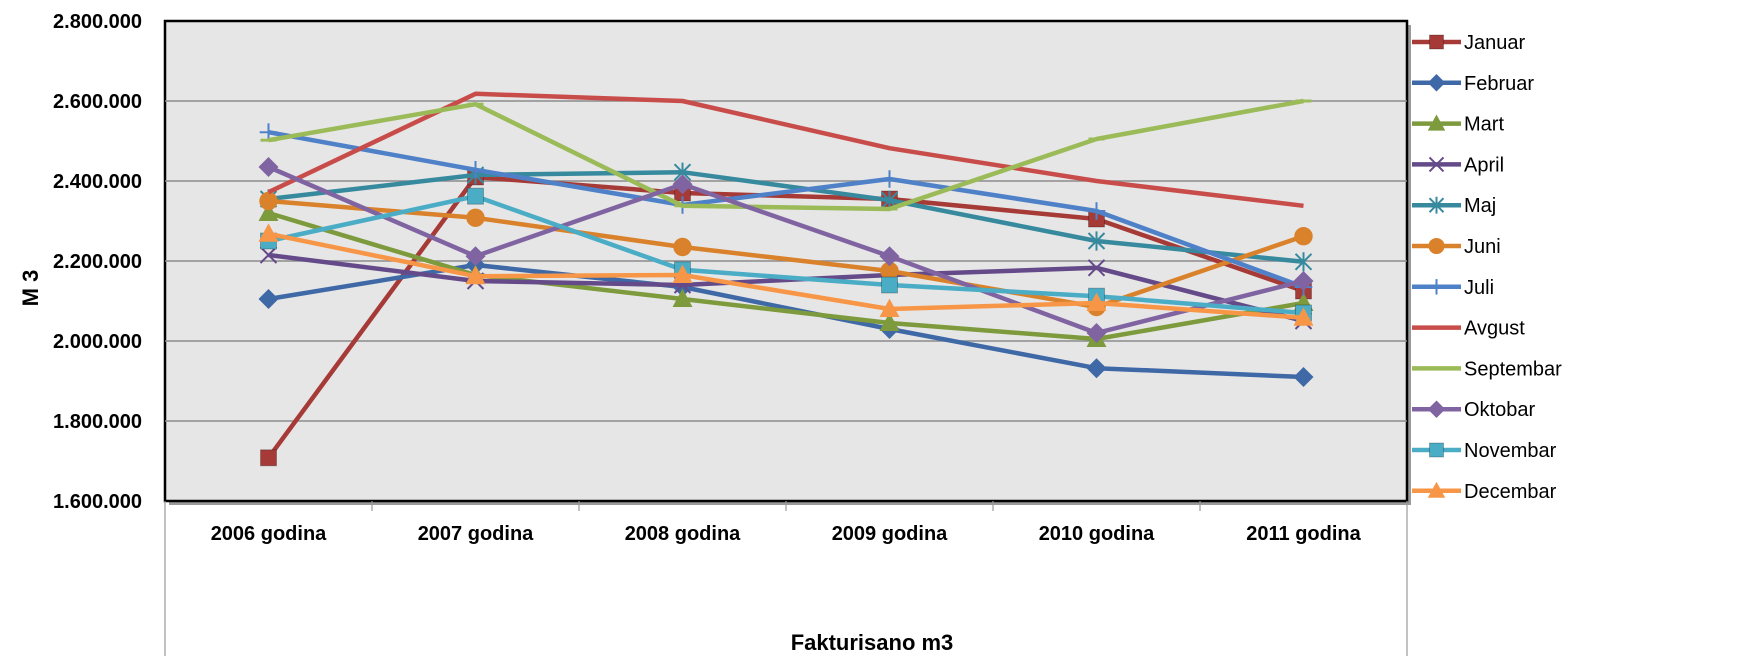  I want to click on x-tick-label: 2006 godina, so click(269, 534).